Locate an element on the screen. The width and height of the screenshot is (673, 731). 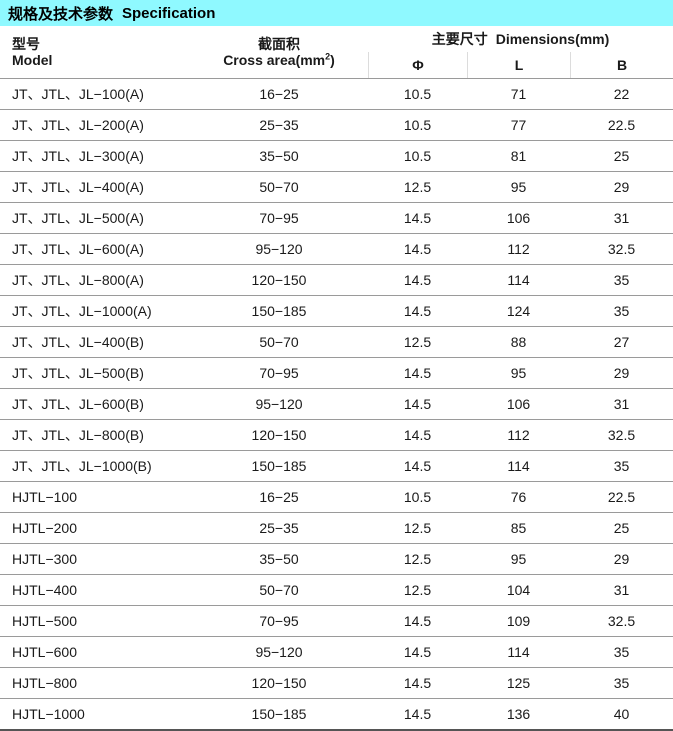
column-header-area-cn: 截面积 is located at coordinates (279, 43).